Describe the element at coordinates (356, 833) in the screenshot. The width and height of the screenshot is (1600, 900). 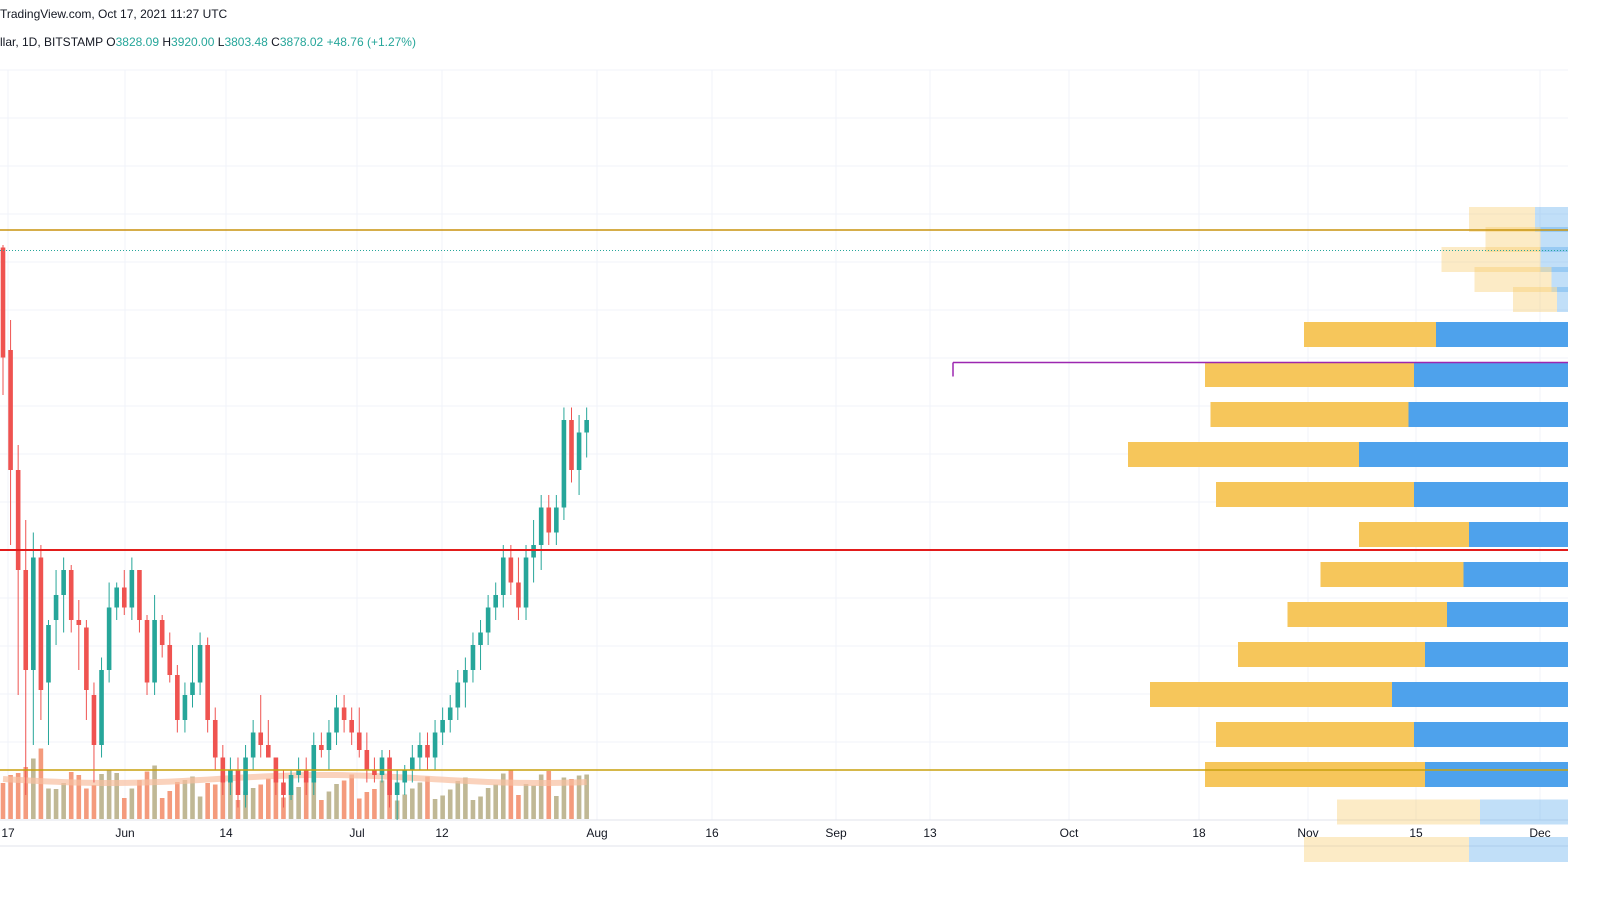
I see `x-tick-label: Jul` at that location.